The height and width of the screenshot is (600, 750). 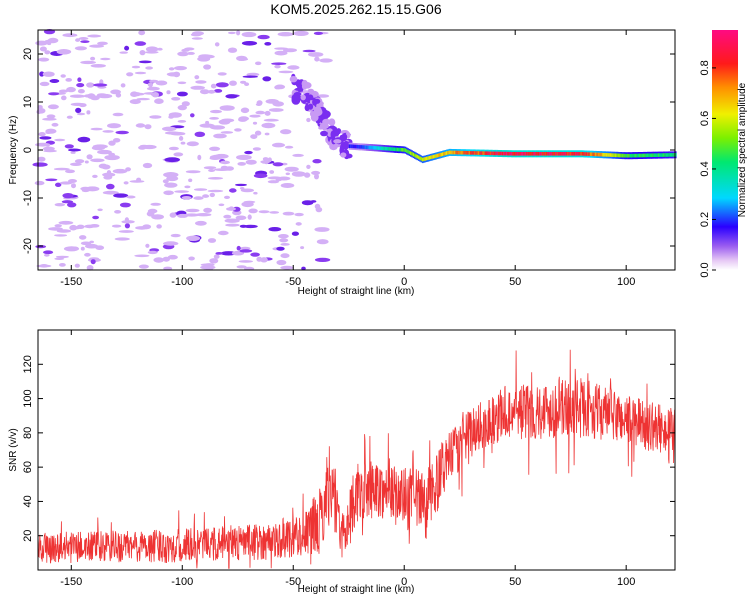 What do you see at coordinates (28, 198) in the screenshot?
I see `spectrogram-y-tick-label-1: -10` at bounding box center [28, 198].